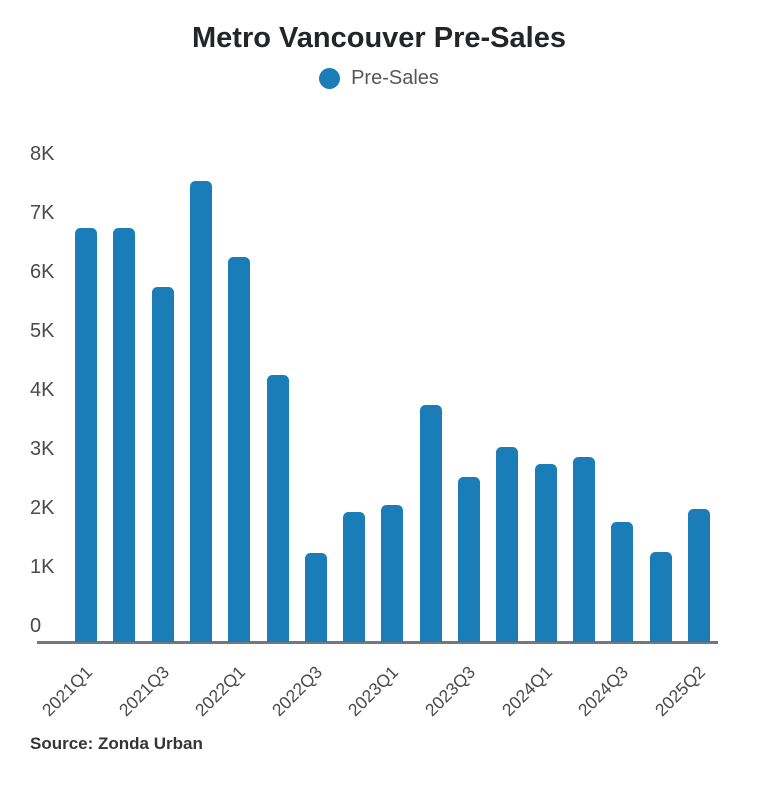 This screenshot has height=792, width=782. I want to click on y-tick-label-8K: 8K, so click(42, 154).